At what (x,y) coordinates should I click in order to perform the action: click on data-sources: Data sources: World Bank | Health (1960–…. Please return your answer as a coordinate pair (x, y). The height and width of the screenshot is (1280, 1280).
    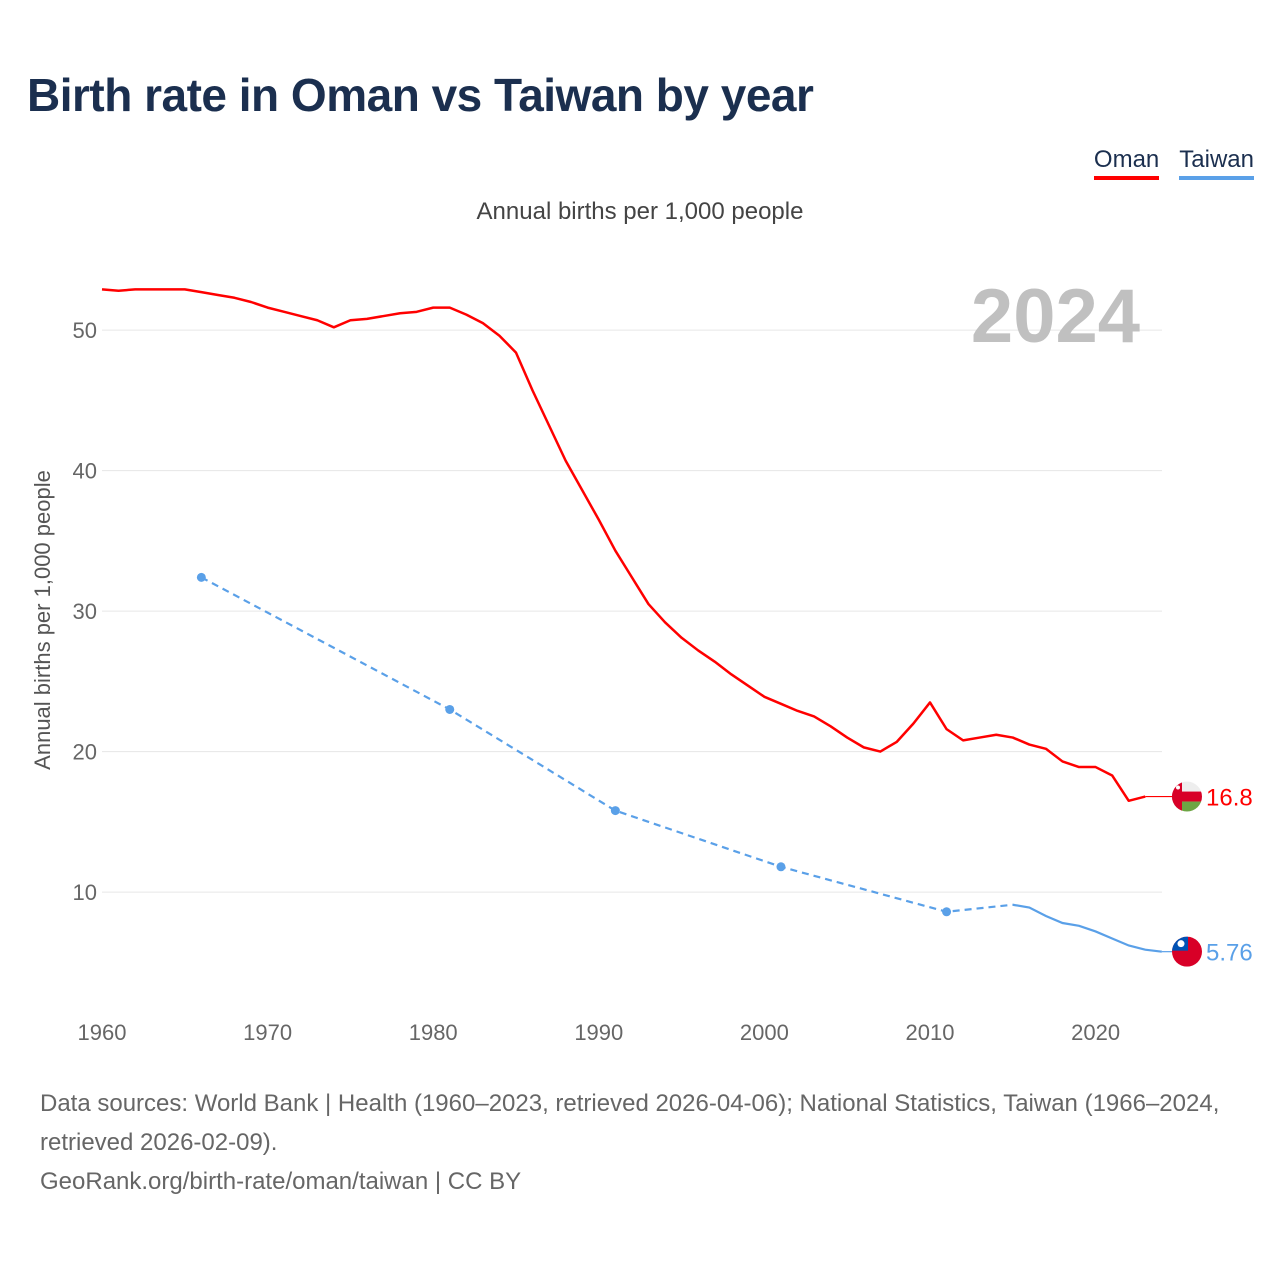
    Looking at the image, I should click on (630, 1123).